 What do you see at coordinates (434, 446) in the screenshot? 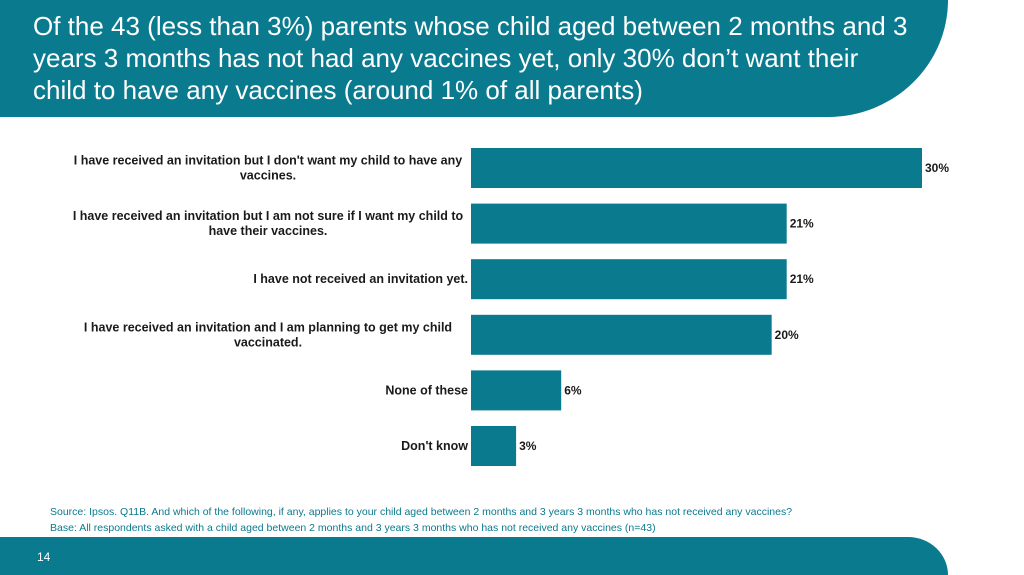
I see `category-label: Don't know` at bounding box center [434, 446].